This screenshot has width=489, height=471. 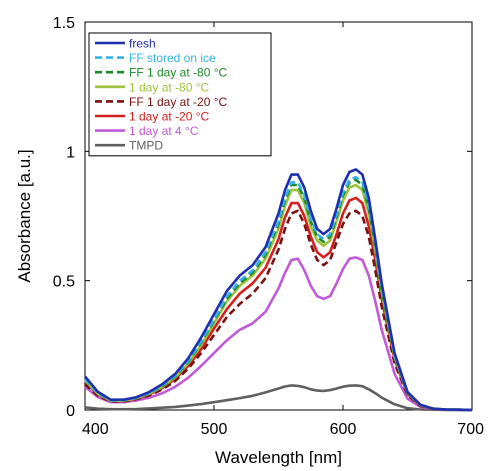 I want to click on x-tick-label: 600, so click(x=343, y=429).